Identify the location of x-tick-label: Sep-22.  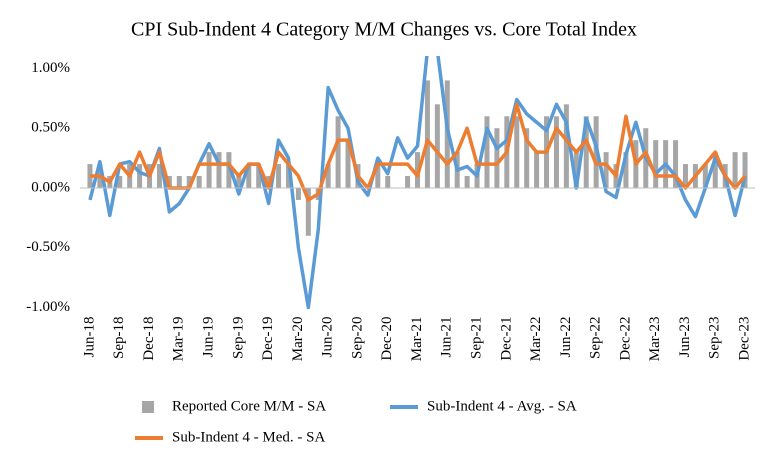
(596, 338).